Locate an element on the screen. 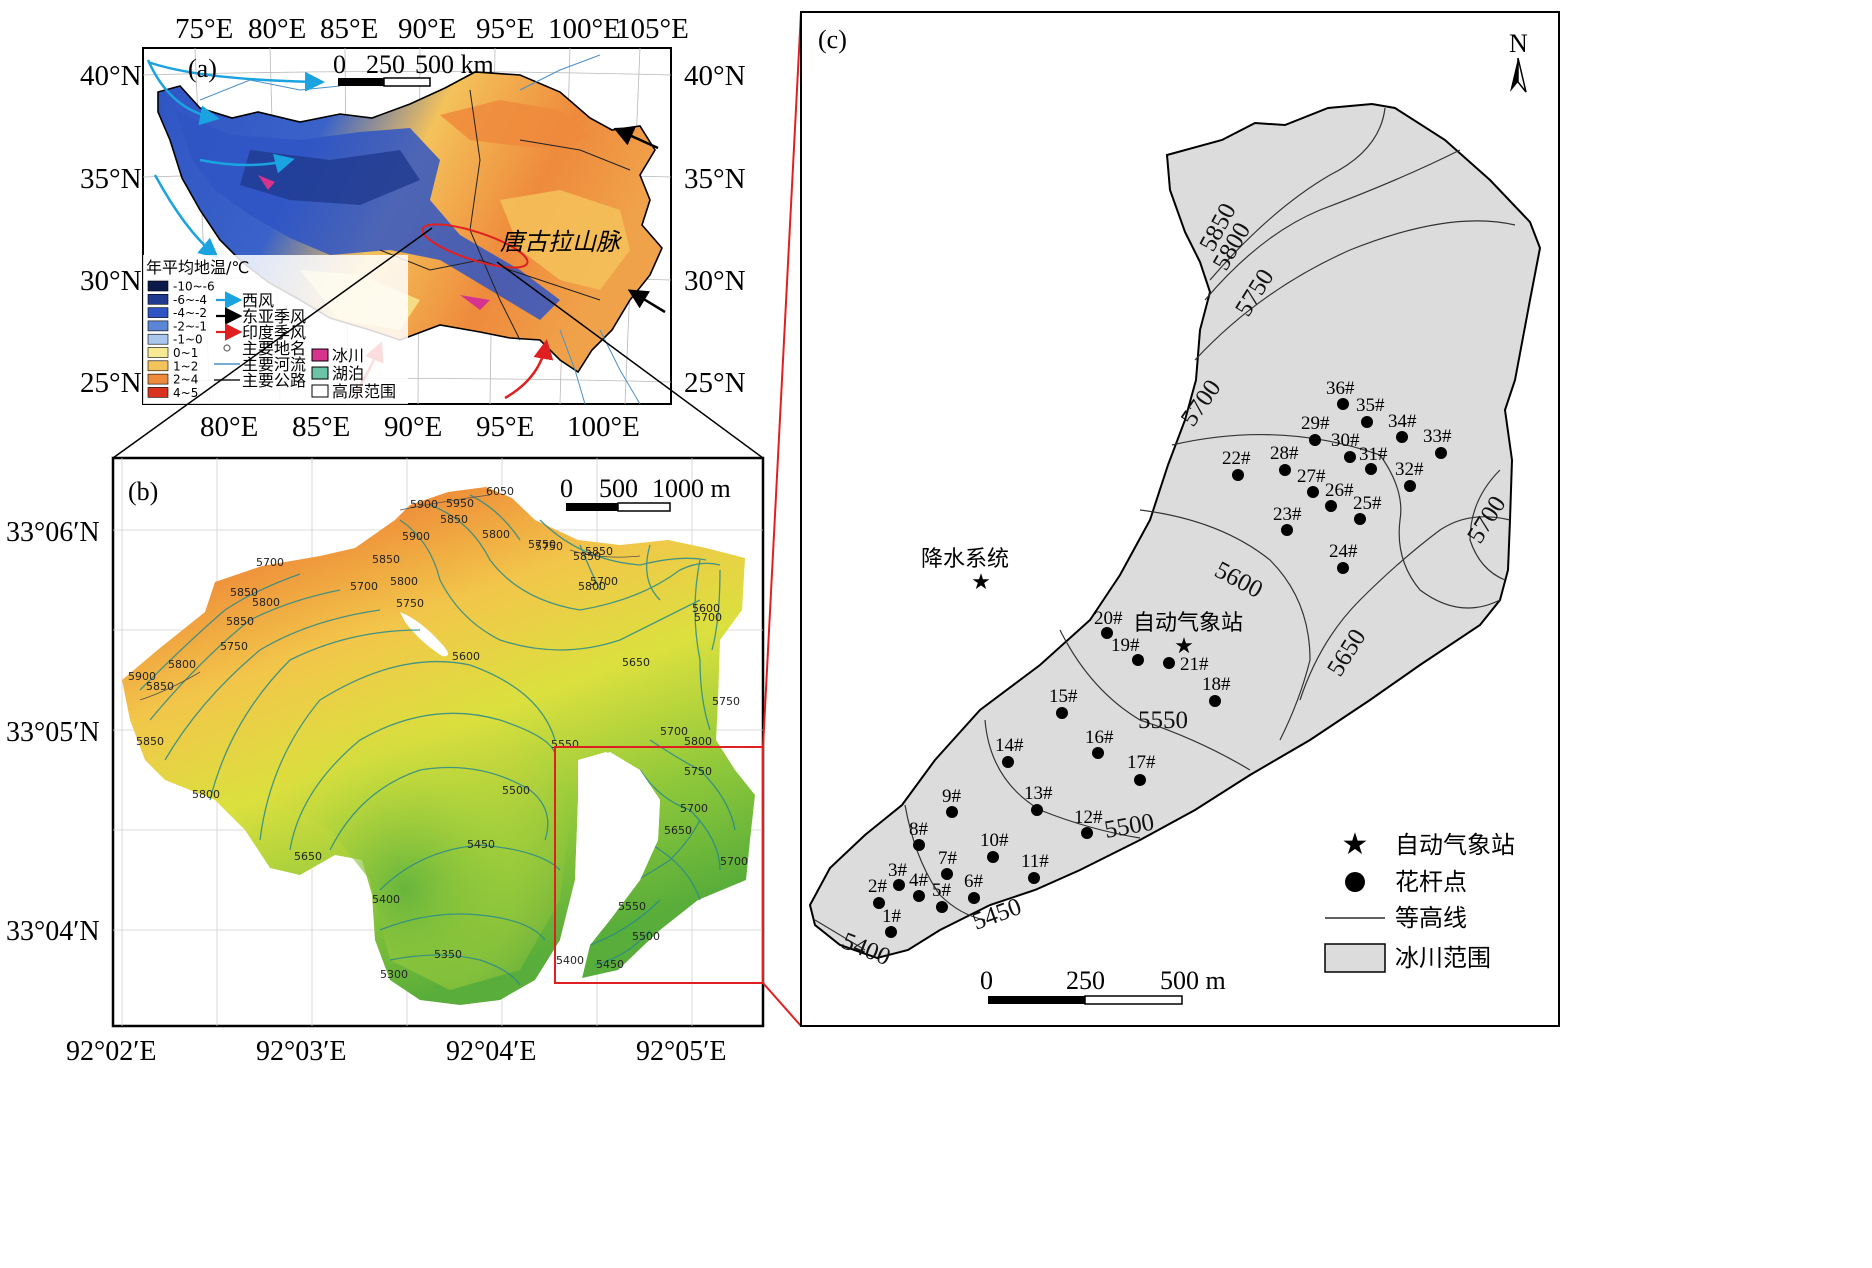 Image resolution: width=1872 pixels, height=1268 pixels. stake-label: 36# is located at coordinates (1340, 388).